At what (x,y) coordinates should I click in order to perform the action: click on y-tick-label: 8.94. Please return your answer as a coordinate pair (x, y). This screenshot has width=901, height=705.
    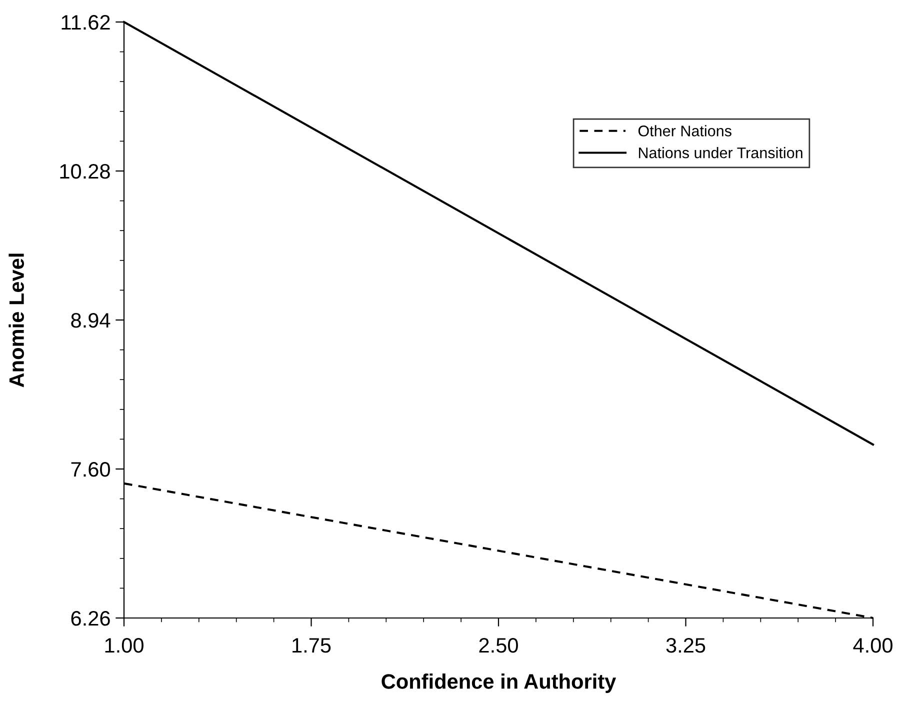
    Looking at the image, I should click on (90, 320).